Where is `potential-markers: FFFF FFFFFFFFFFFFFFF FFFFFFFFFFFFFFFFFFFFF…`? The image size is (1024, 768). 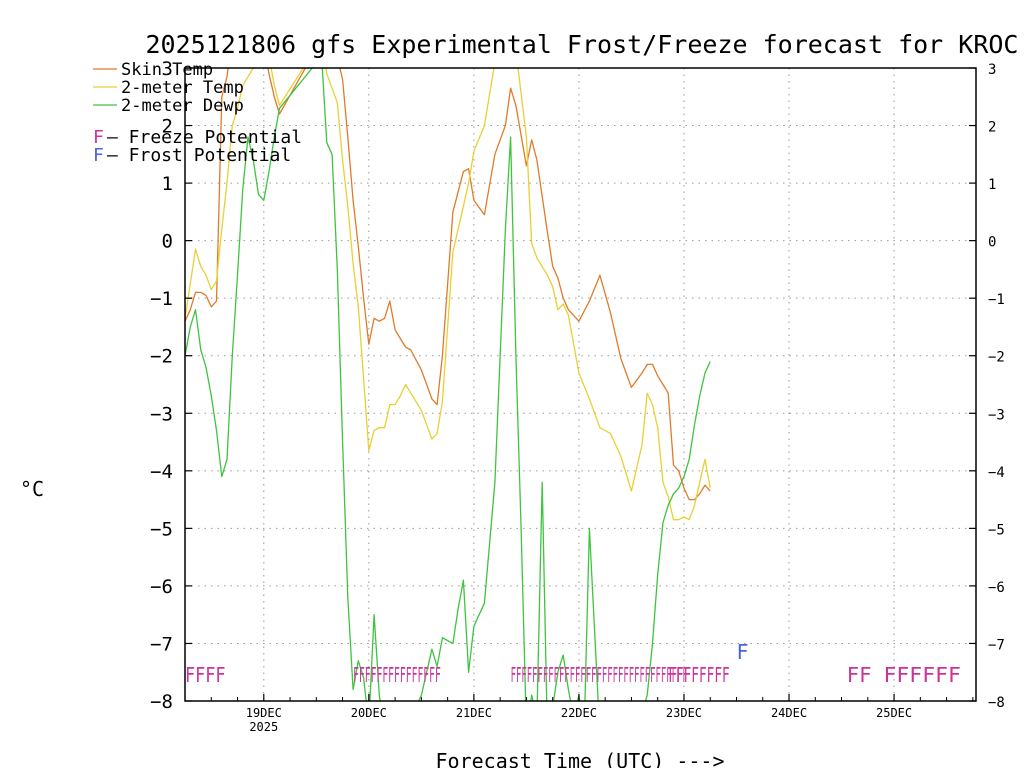
potential-markers: FFFF FFFFFFFFFFFFFFF FFFFFFFFFFFFFFFFFFFFF… is located at coordinates (573, 663).